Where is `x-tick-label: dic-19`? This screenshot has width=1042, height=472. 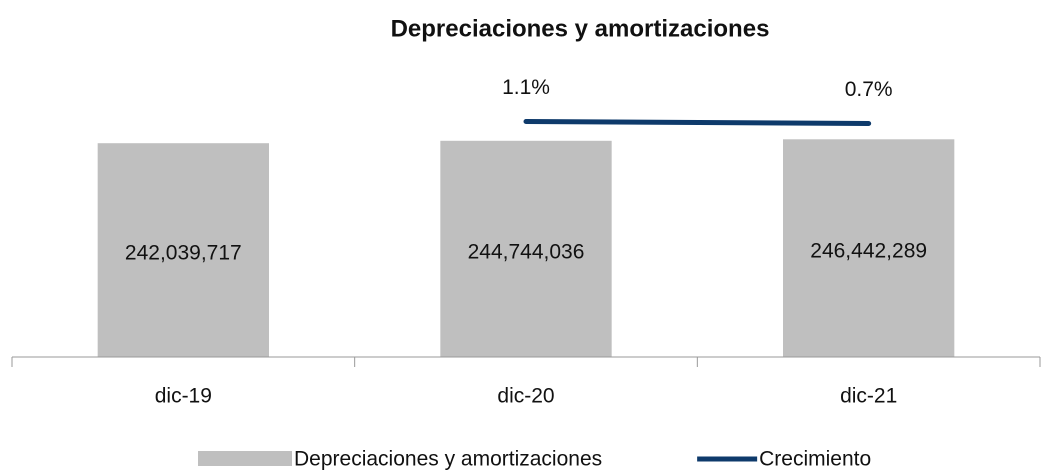
x-tick-label: dic-19 is located at coordinates (183, 396).